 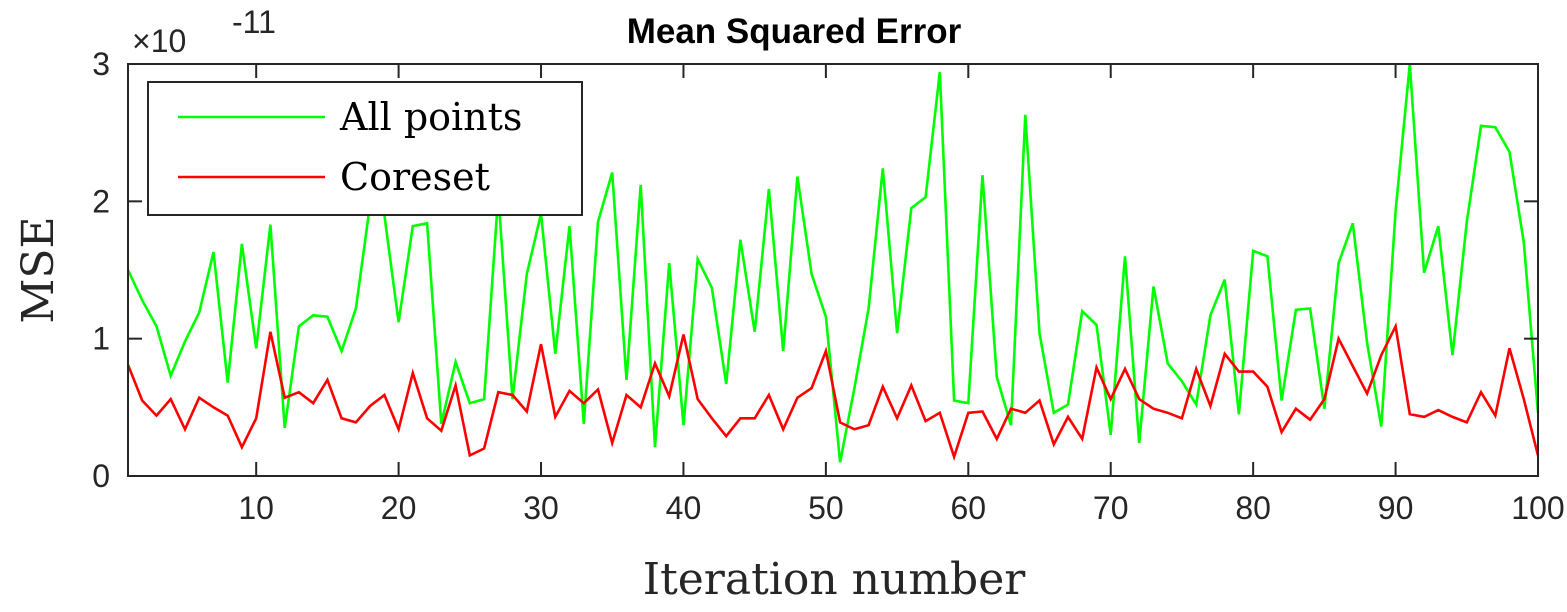 I want to click on legend-label: All points, so click(x=430, y=117).